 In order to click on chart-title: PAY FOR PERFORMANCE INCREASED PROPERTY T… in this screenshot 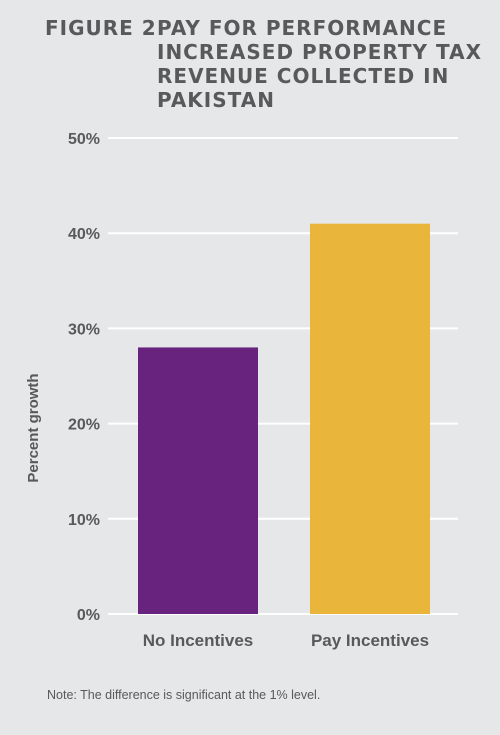, I will do `click(322, 64)`.